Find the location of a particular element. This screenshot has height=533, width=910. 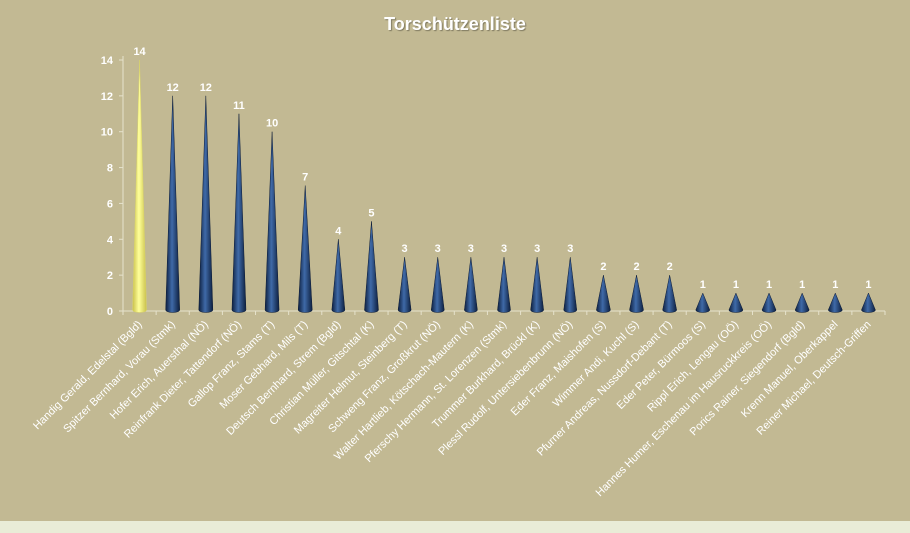

data-label: 7 is located at coordinates (305, 178).